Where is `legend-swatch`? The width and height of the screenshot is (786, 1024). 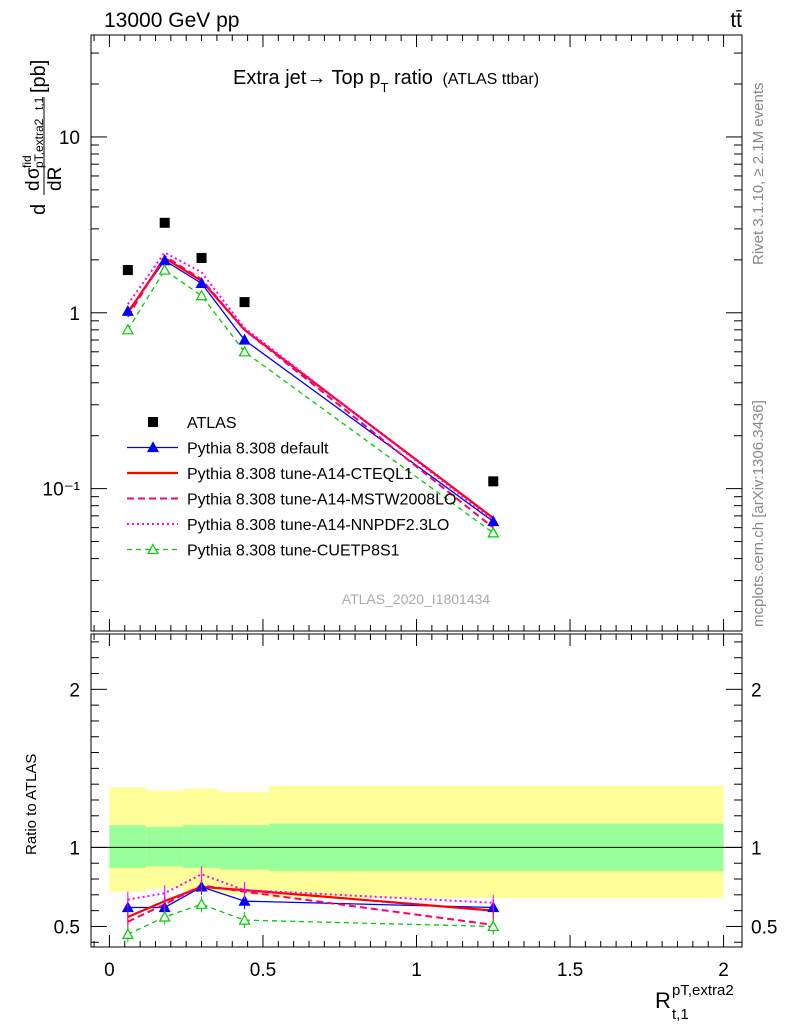
legend-swatch is located at coordinates (153, 422).